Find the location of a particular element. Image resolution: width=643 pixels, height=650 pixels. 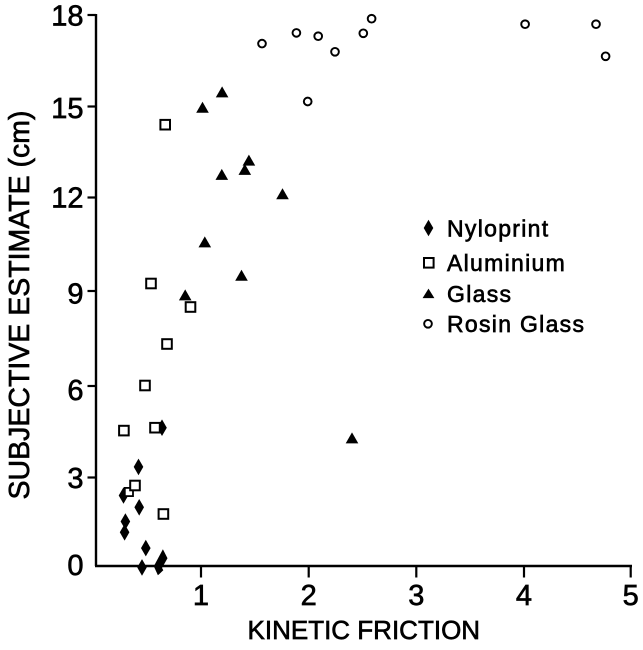

svg-text: 4 is located at coordinates (524, 596).